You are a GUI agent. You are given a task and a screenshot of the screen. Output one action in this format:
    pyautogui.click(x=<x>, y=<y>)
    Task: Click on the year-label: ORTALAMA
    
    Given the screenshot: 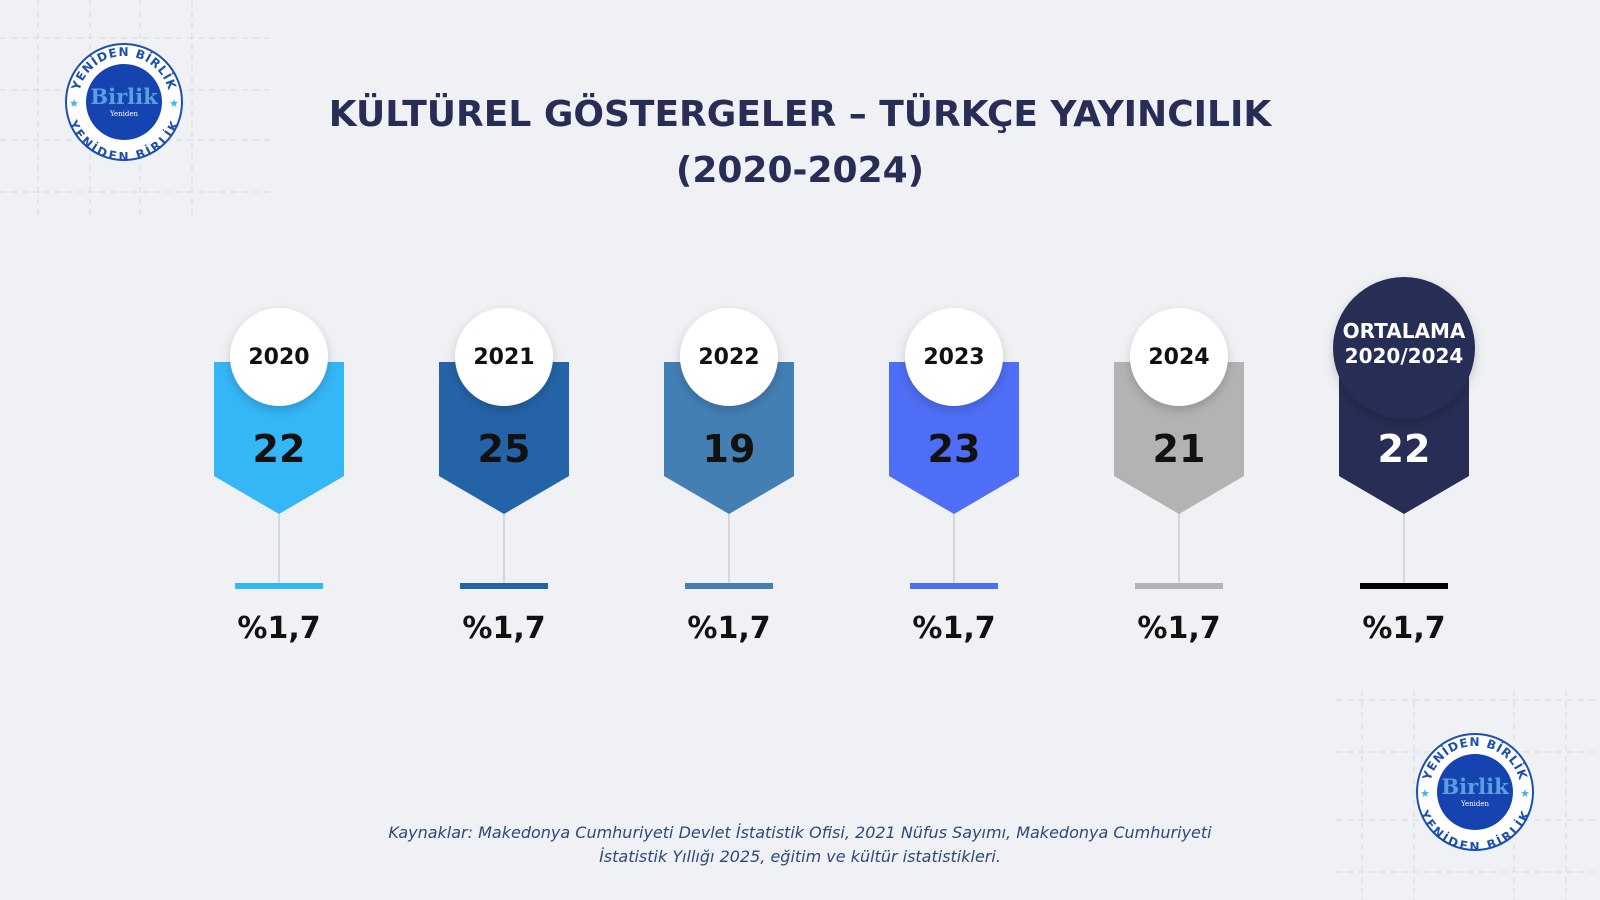 What is the action you would take?
    pyautogui.click(x=1404, y=331)
    